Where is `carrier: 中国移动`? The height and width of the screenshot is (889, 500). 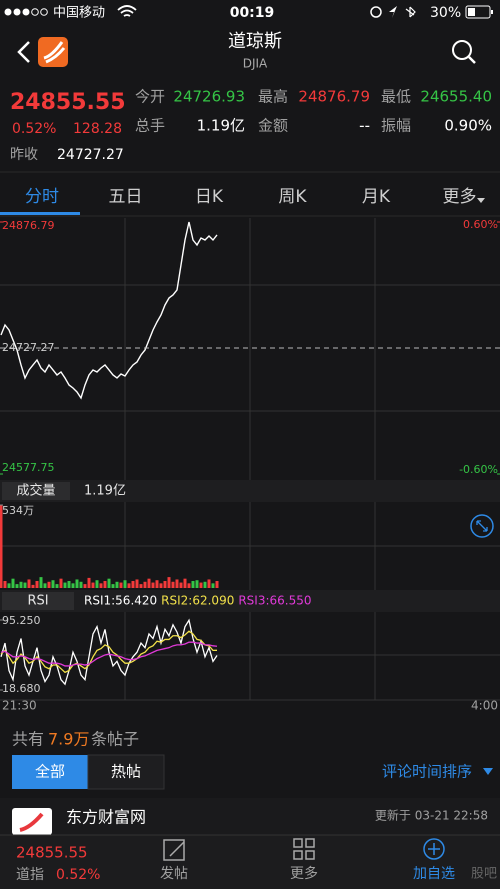 carrier: 中国移动 is located at coordinates (79, 13).